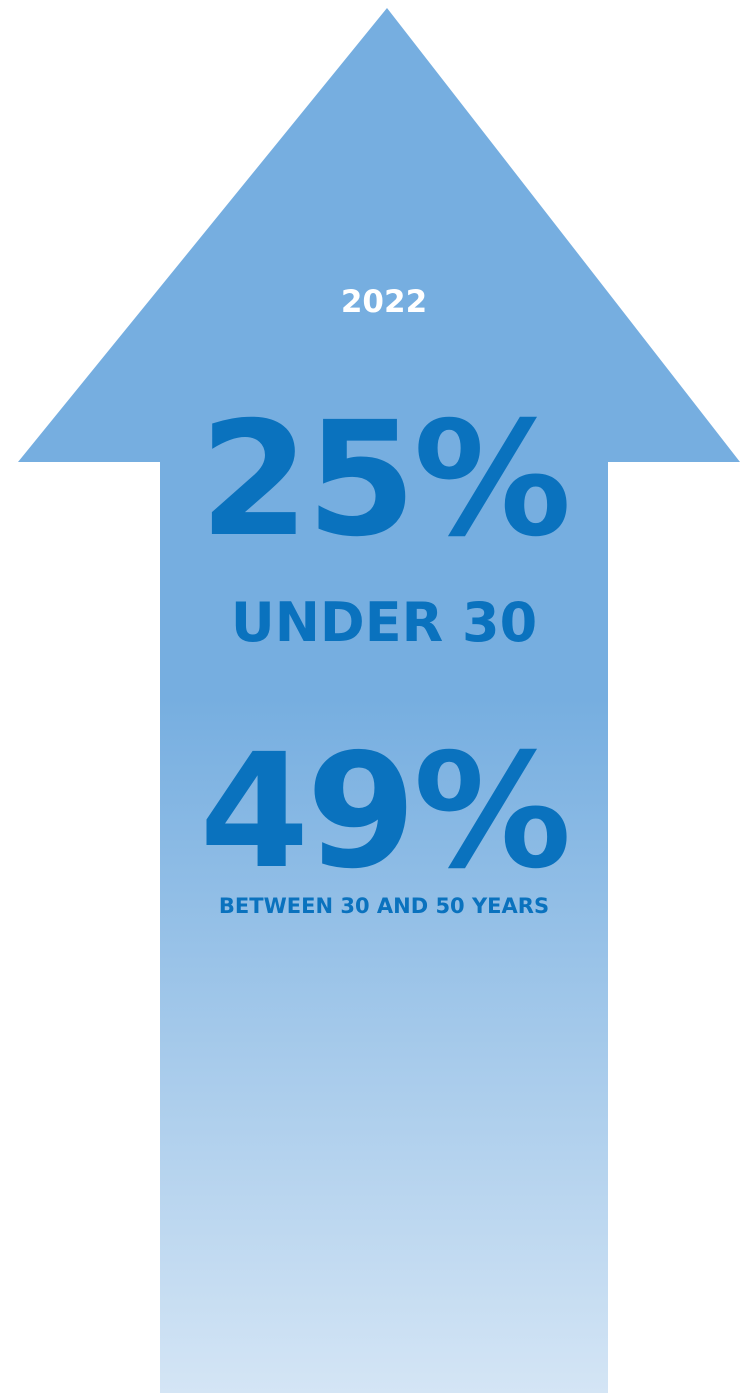  What do you see at coordinates (385, 480) in the screenshot?
I see `stat-under-30-value: 25%` at bounding box center [385, 480].